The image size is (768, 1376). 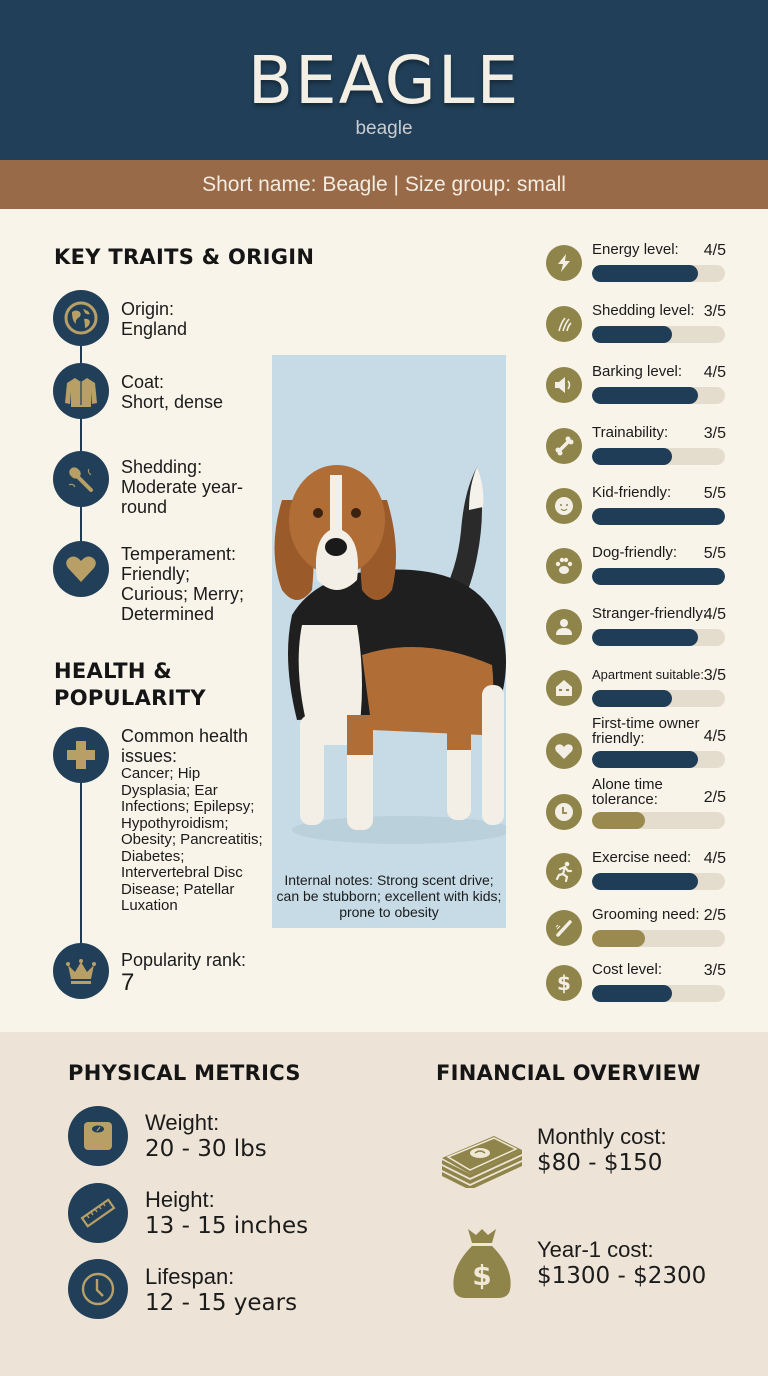 What do you see at coordinates (98, 1136) in the screenshot?
I see `scale-icon` at bounding box center [98, 1136].